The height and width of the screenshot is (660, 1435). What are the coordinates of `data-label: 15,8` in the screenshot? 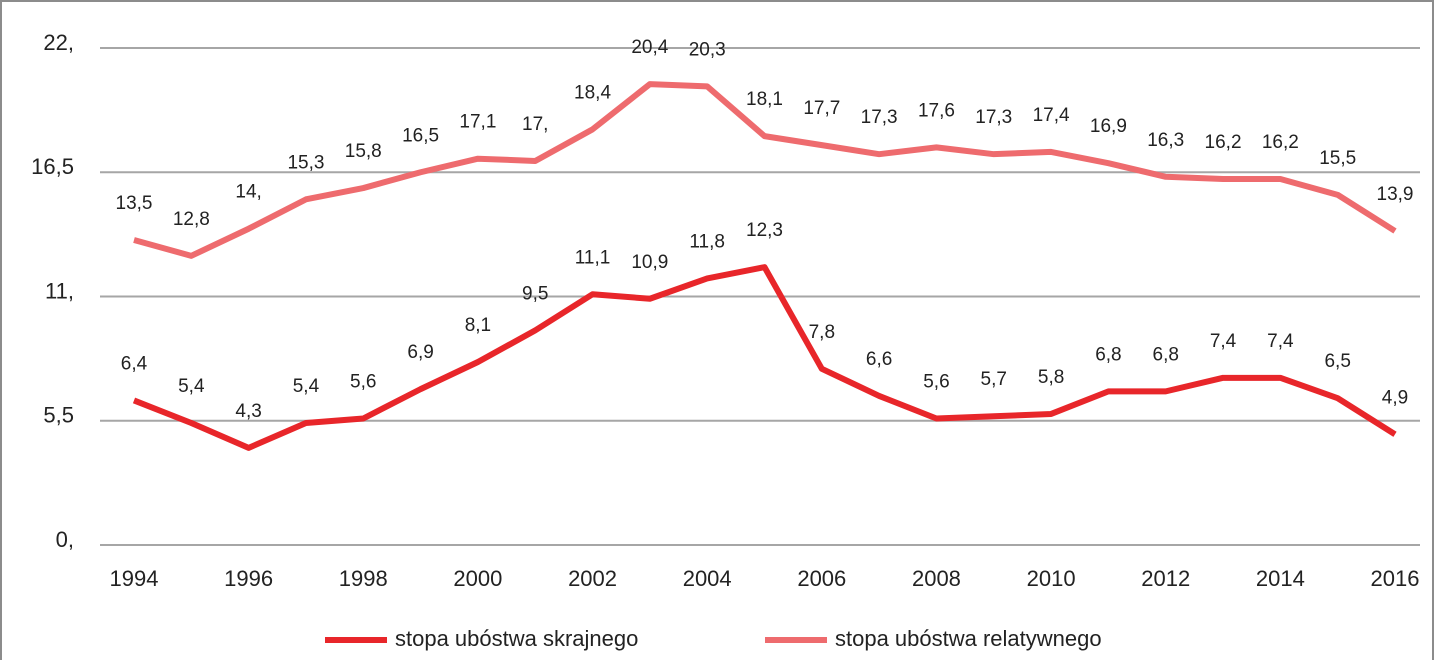 It's located at (363, 151).